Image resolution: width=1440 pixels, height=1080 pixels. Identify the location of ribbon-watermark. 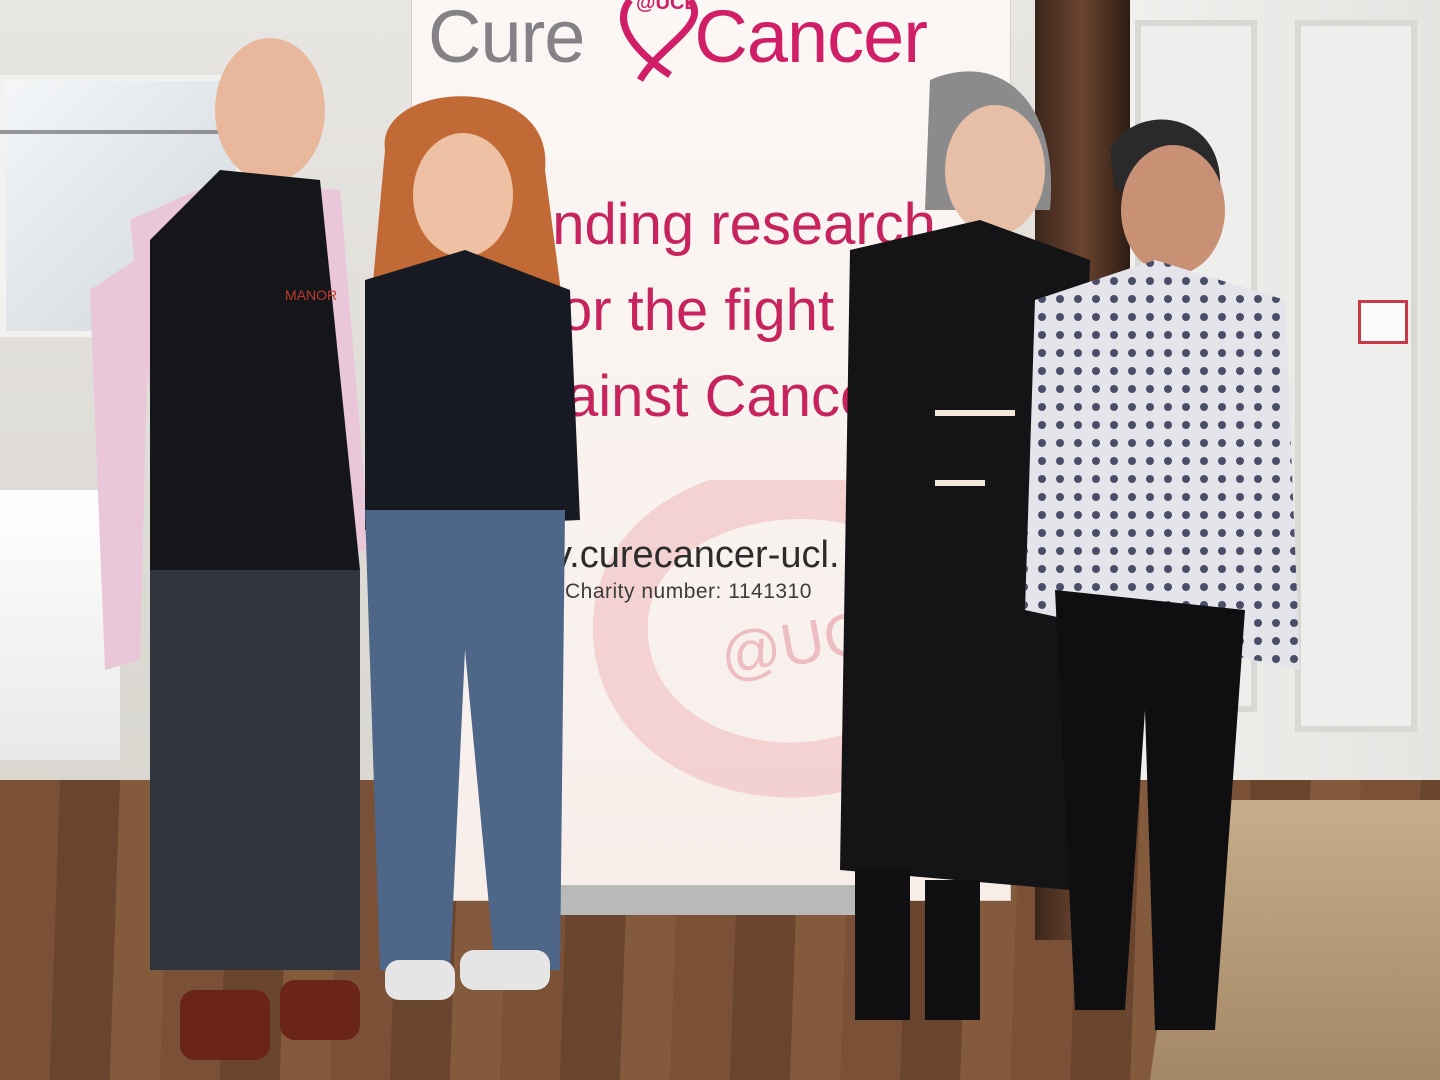
(750, 639).